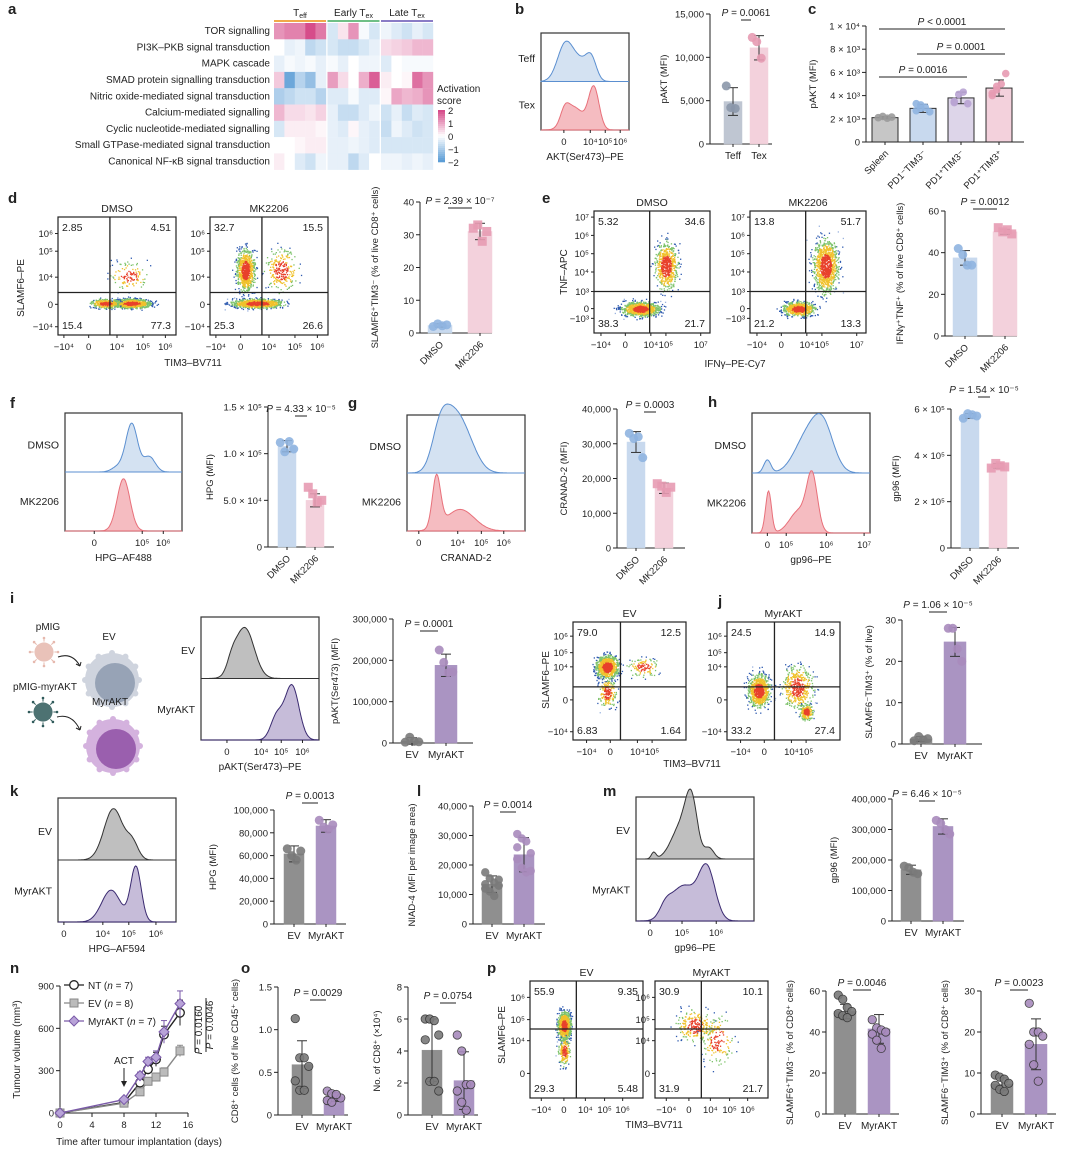 Image resolution: width=1075 pixels, height=1163 pixels. What do you see at coordinates (759, 96) in the screenshot?
I see `bar` at bounding box center [759, 96].